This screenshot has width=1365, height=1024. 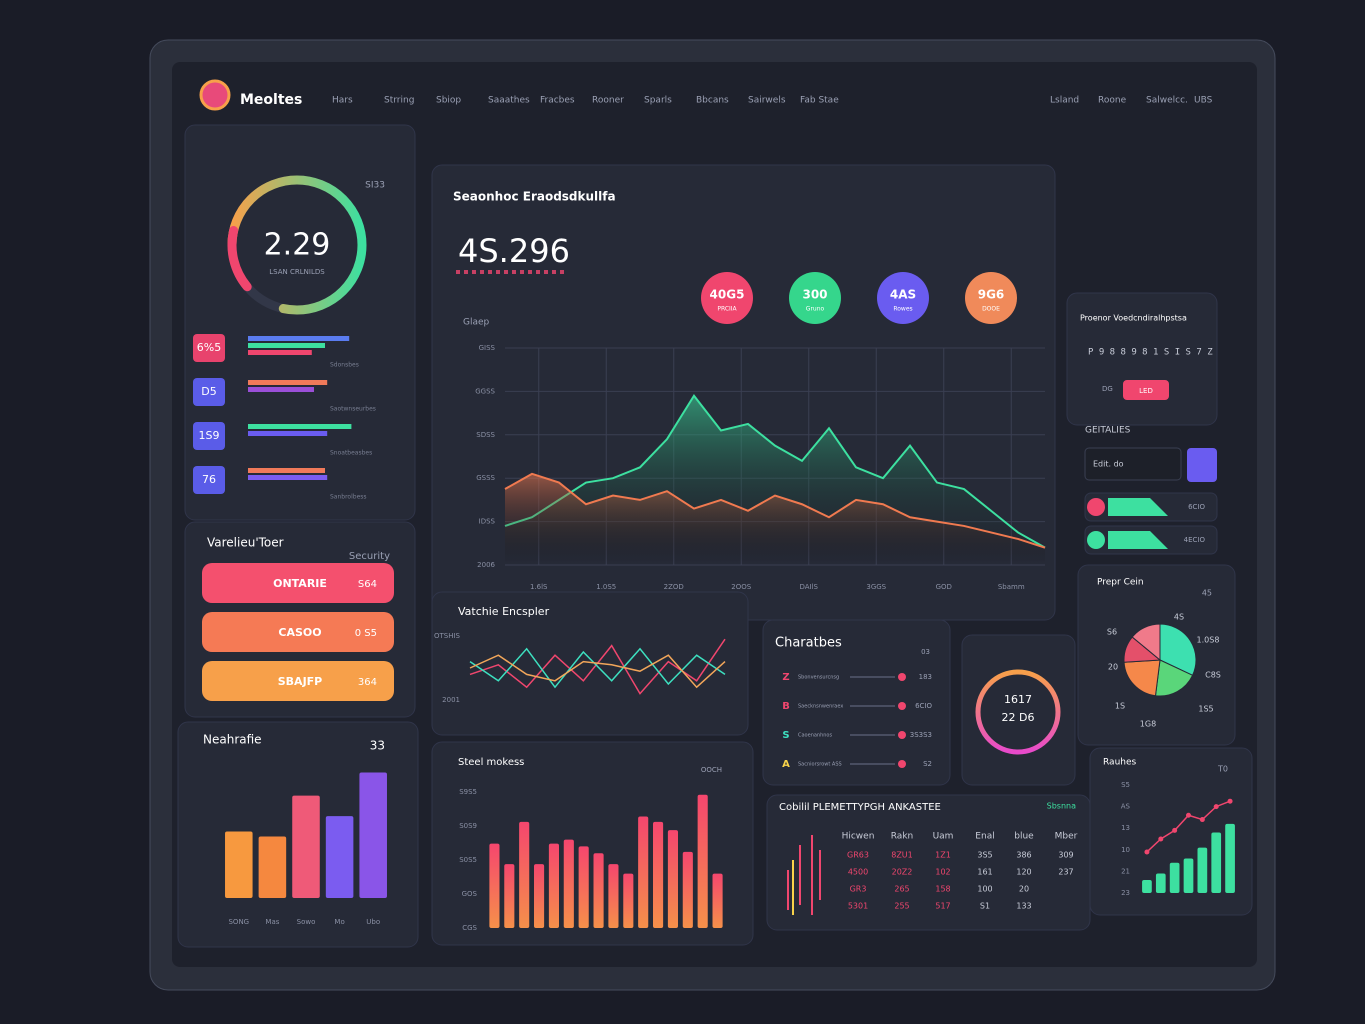 I want to click on pie-label: S6, so click(x=1112, y=632).